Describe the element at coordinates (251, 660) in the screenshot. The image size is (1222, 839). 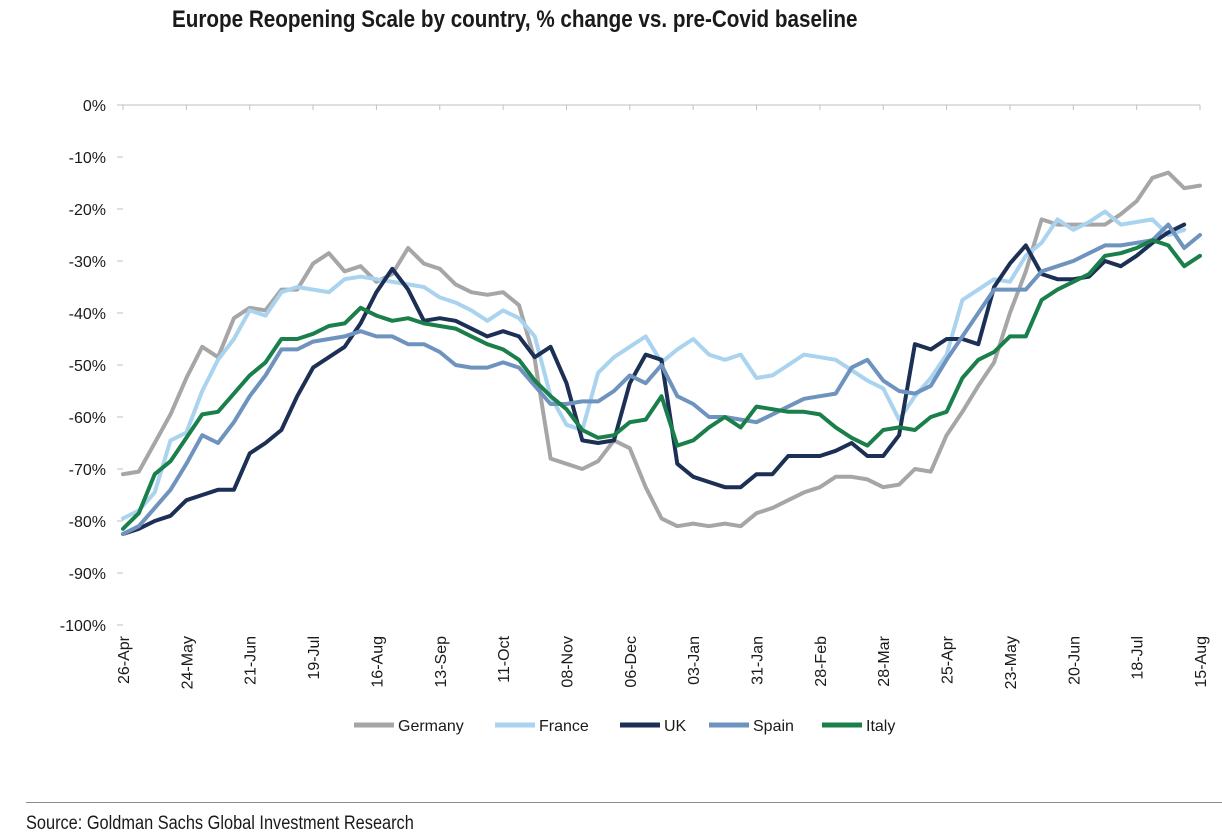
I see `x-tick-label: 21-Jun` at that location.